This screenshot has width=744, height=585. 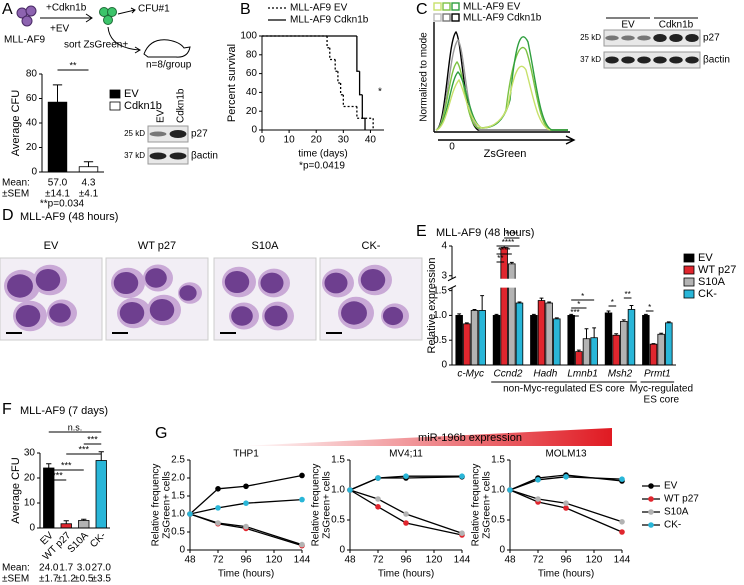 What do you see at coordinates (705, 258) in the screenshot?
I see `legend-label: EV` at bounding box center [705, 258].